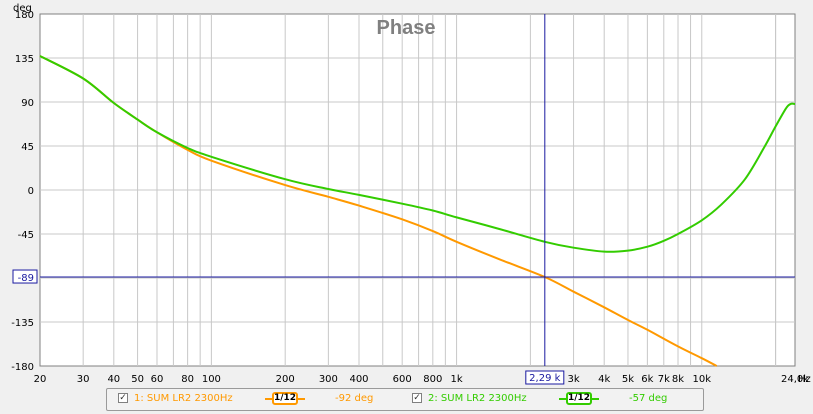  What do you see at coordinates (22, 8) in the screenshot?
I see `y-axis-label: deg` at bounding box center [22, 8].